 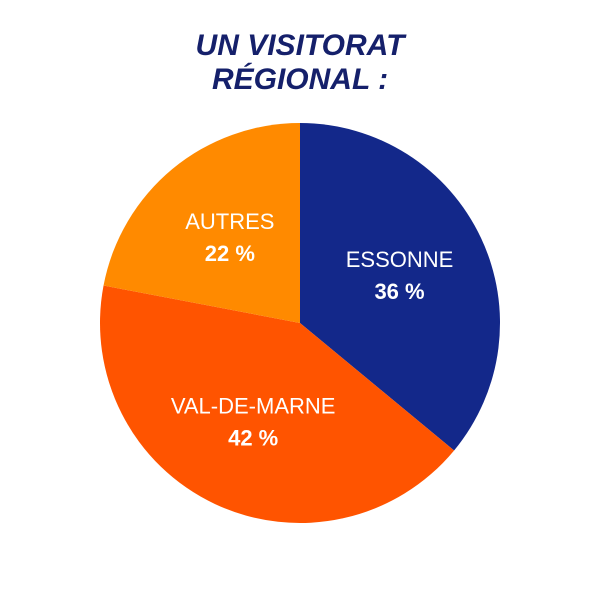 I want to click on slice-label: VAL-DE-MARNE, so click(x=253, y=405).